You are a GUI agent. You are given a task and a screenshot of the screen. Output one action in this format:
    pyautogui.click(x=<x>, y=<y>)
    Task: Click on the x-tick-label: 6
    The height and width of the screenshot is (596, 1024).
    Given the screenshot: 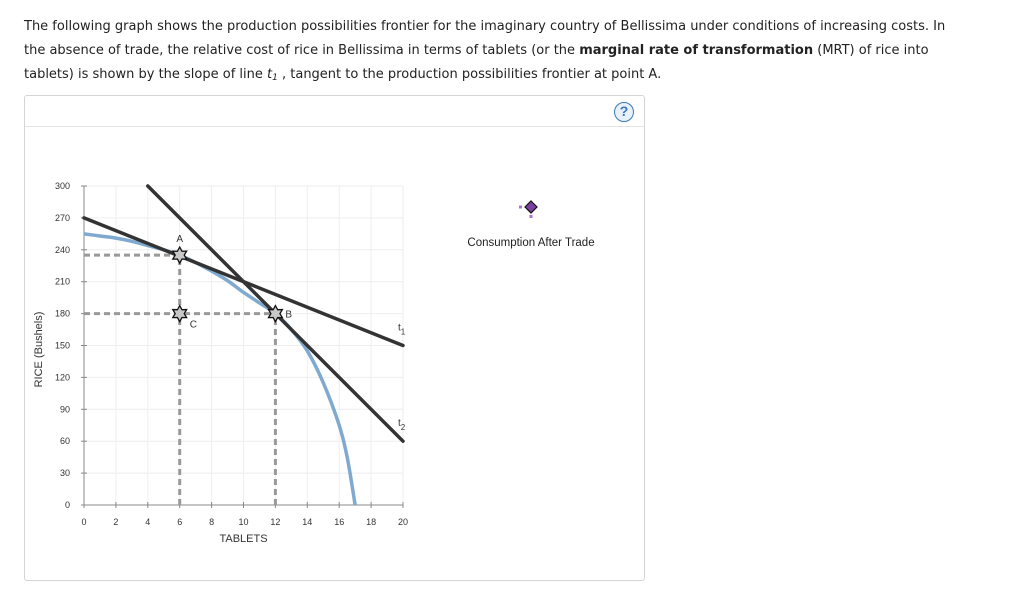 What is the action you would take?
    pyautogui.click(x=179, y=522)
    